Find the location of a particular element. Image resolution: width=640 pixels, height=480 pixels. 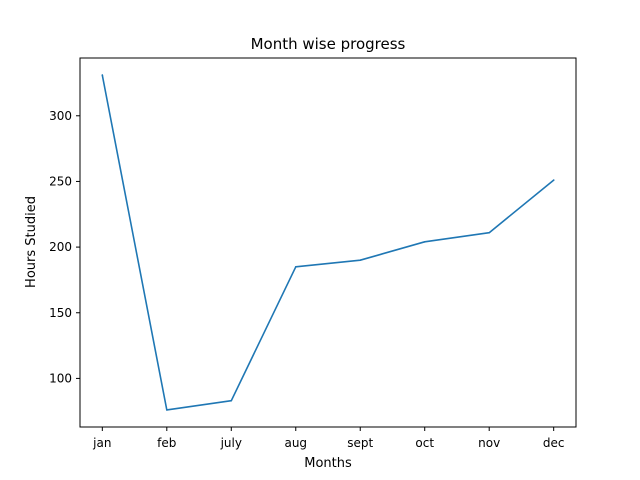

data-point-dec is located at coordinates (553, 180).